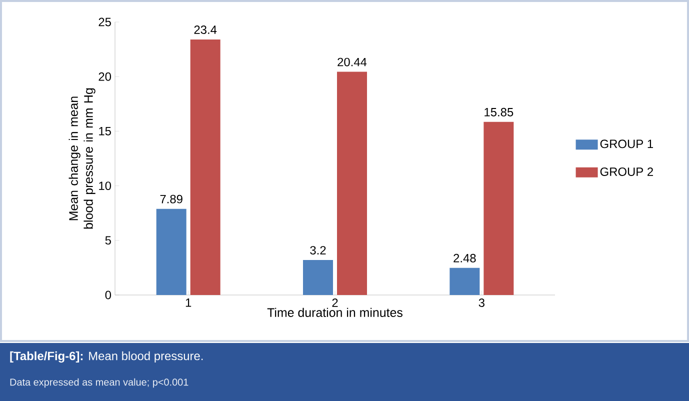  I want to click on text: [Table/Fig-6]: Mean blood pressure., so click(106, 357).